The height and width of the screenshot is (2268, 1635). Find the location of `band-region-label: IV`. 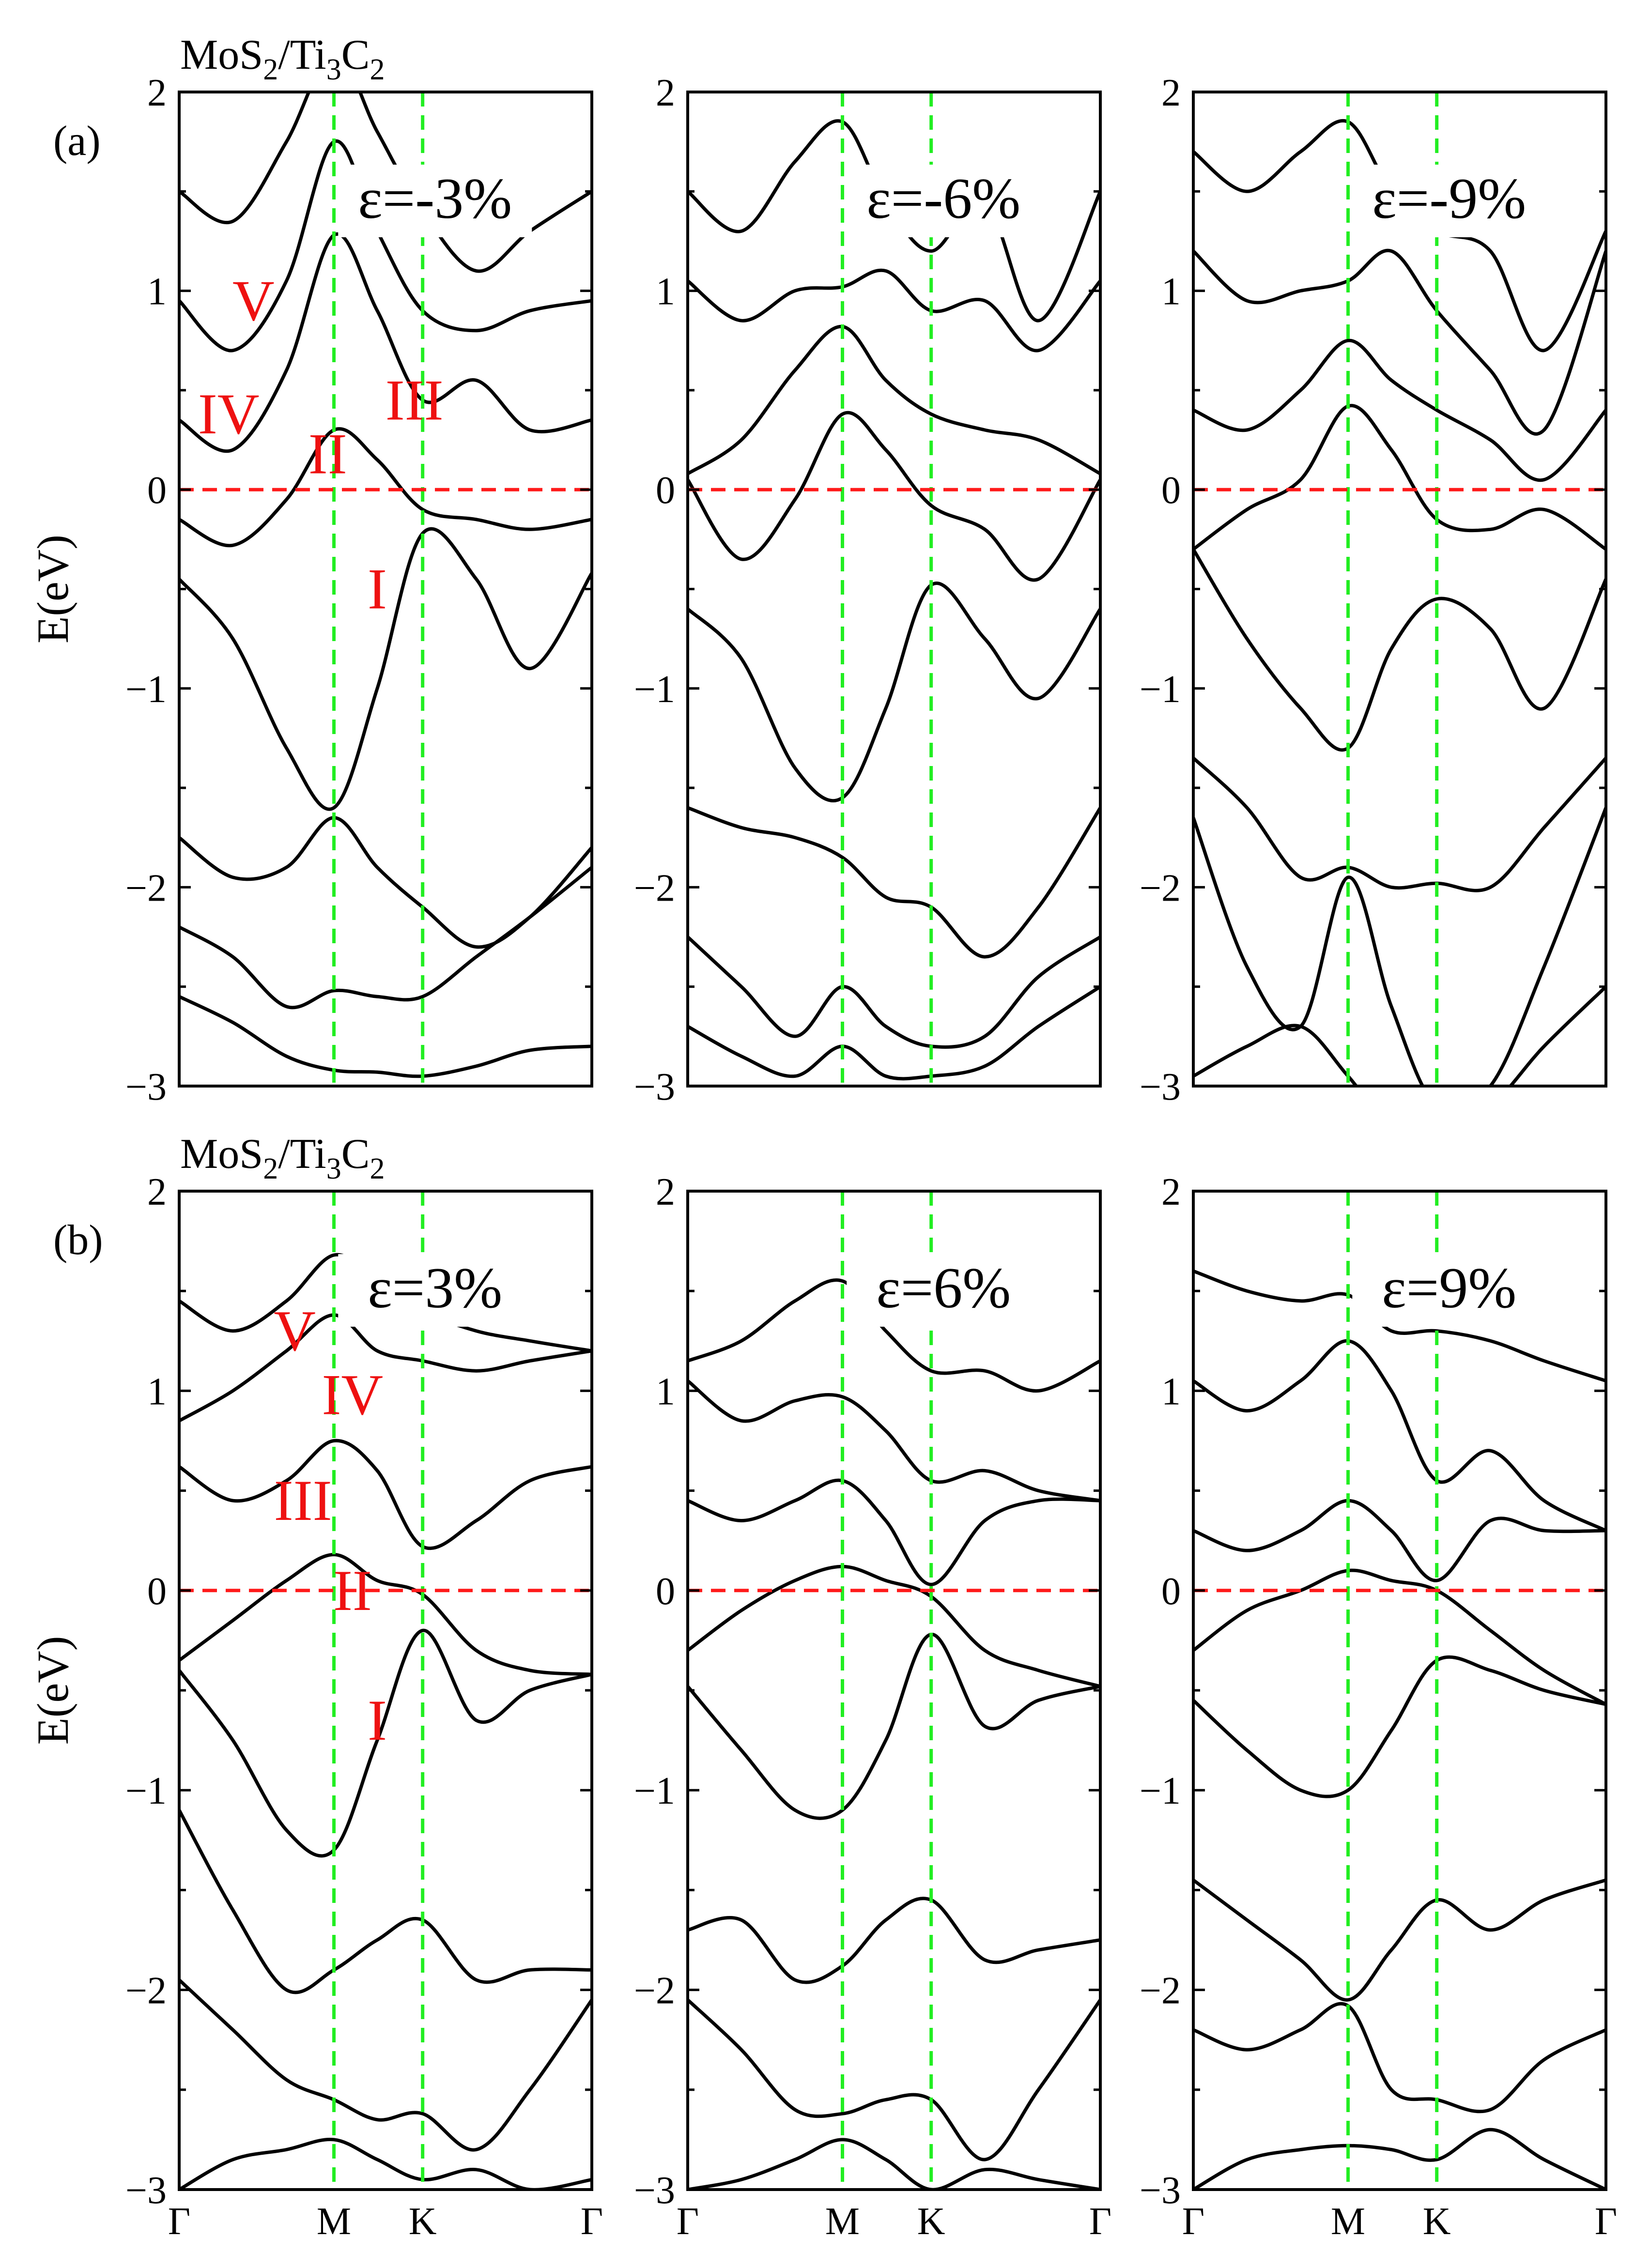

band-region-label: IV is located at coordinates (229, 414).